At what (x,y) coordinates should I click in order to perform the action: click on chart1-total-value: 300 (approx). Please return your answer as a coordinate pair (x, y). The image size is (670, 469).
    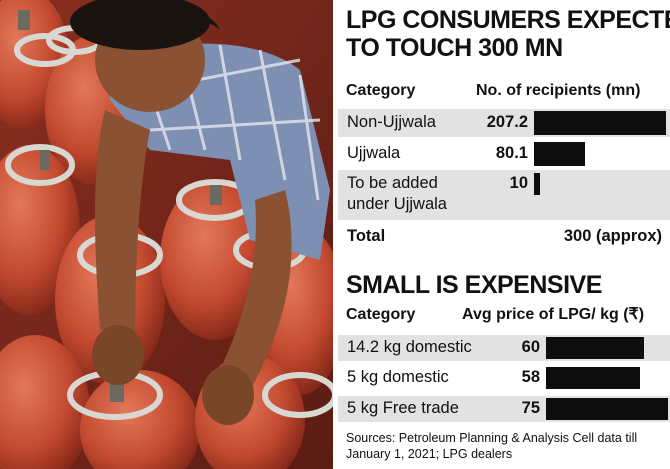
    Looking at the image, I should click on (612, 236).